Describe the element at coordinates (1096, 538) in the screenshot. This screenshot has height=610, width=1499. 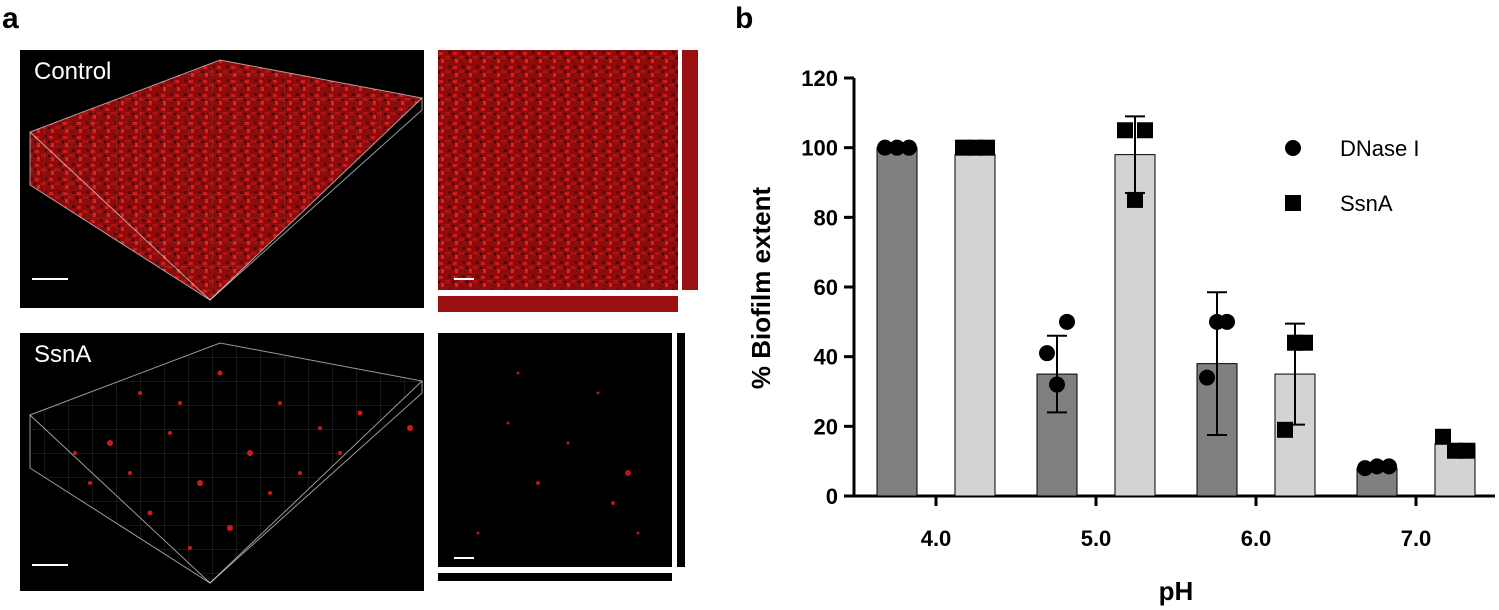
I see `x-tick-label: 5.0` at that location.